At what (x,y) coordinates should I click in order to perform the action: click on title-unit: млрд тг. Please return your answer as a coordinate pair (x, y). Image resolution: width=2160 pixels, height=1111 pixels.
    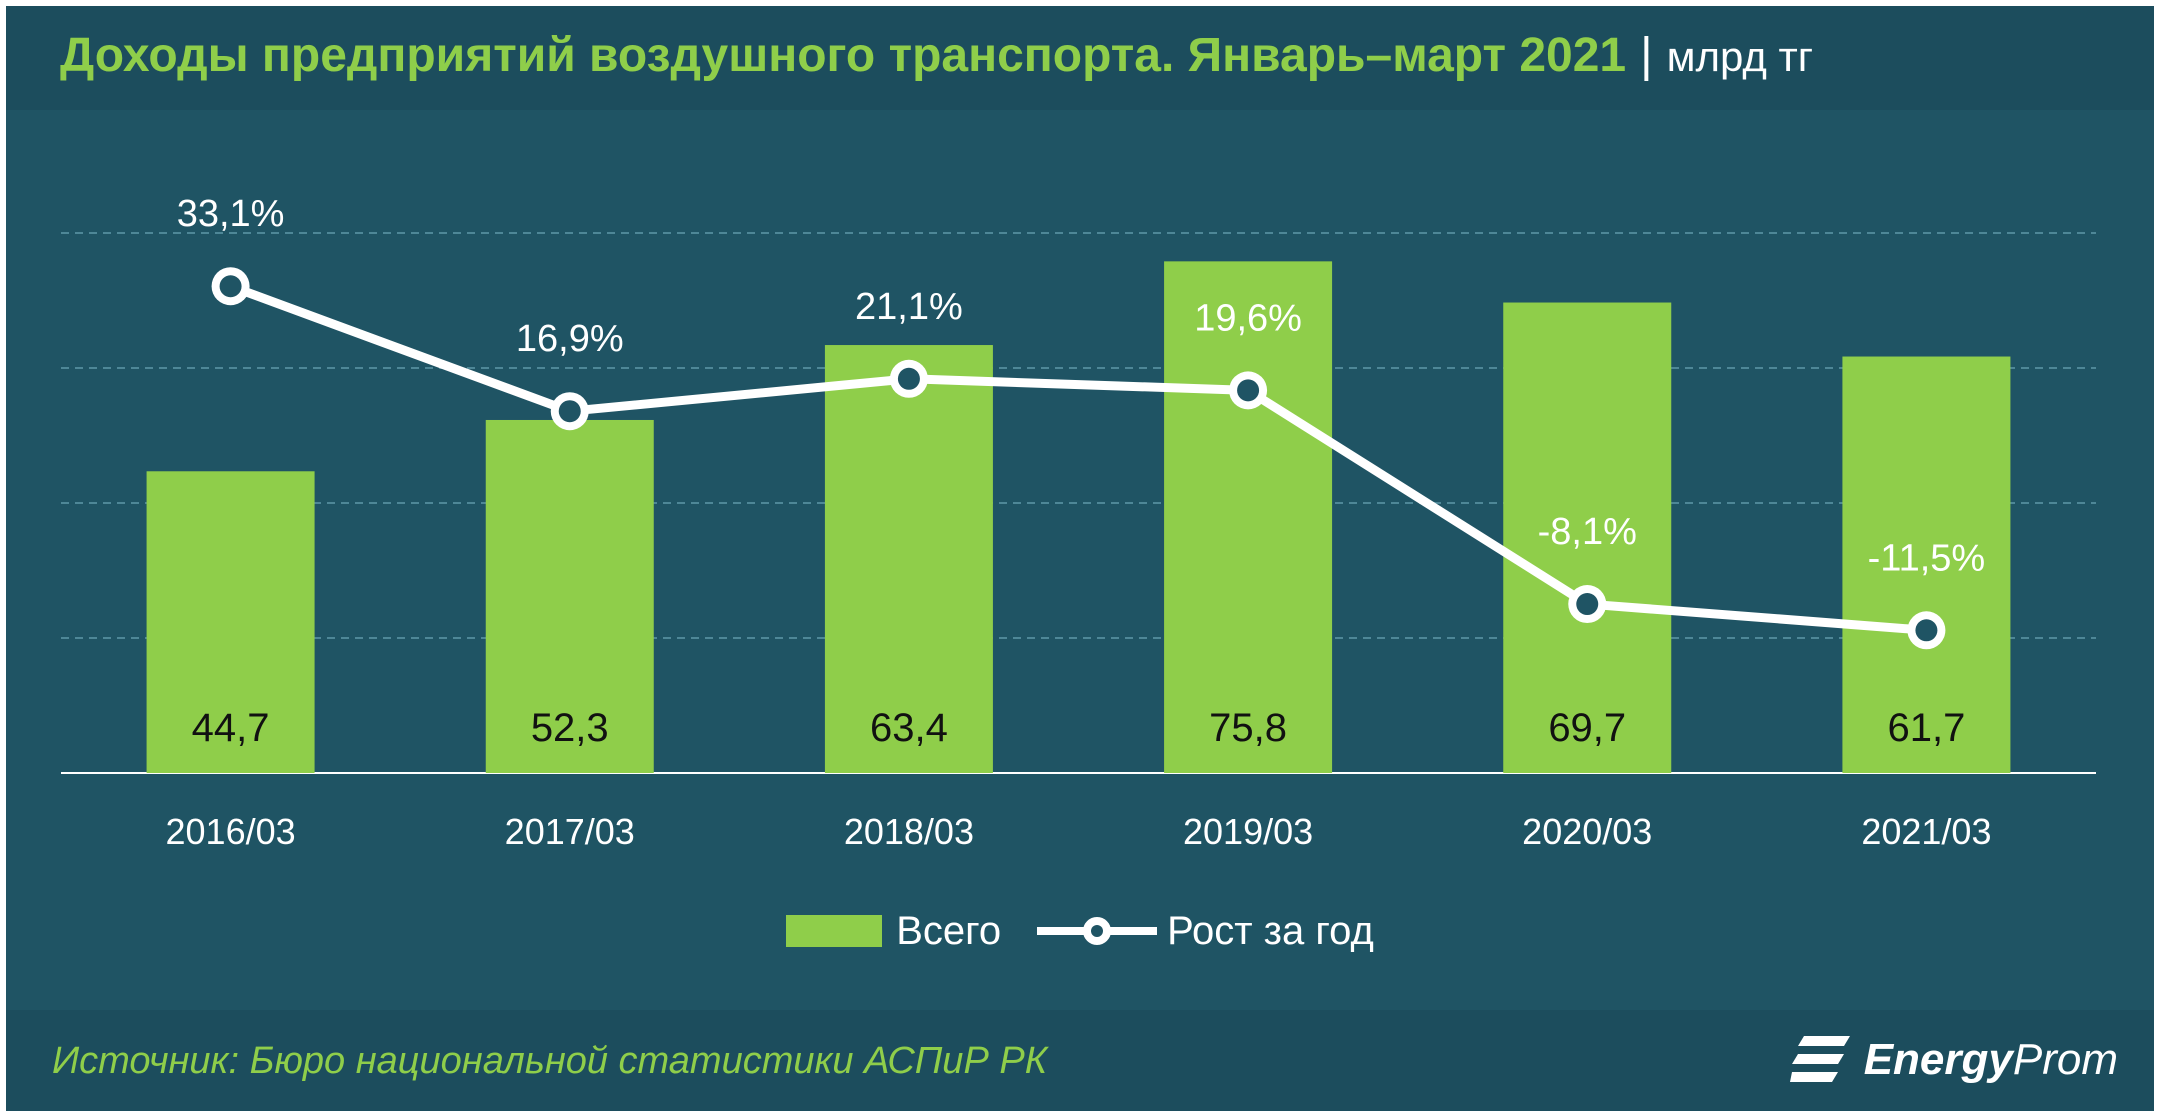
    Looking at the image, I should click on (1740, 56).